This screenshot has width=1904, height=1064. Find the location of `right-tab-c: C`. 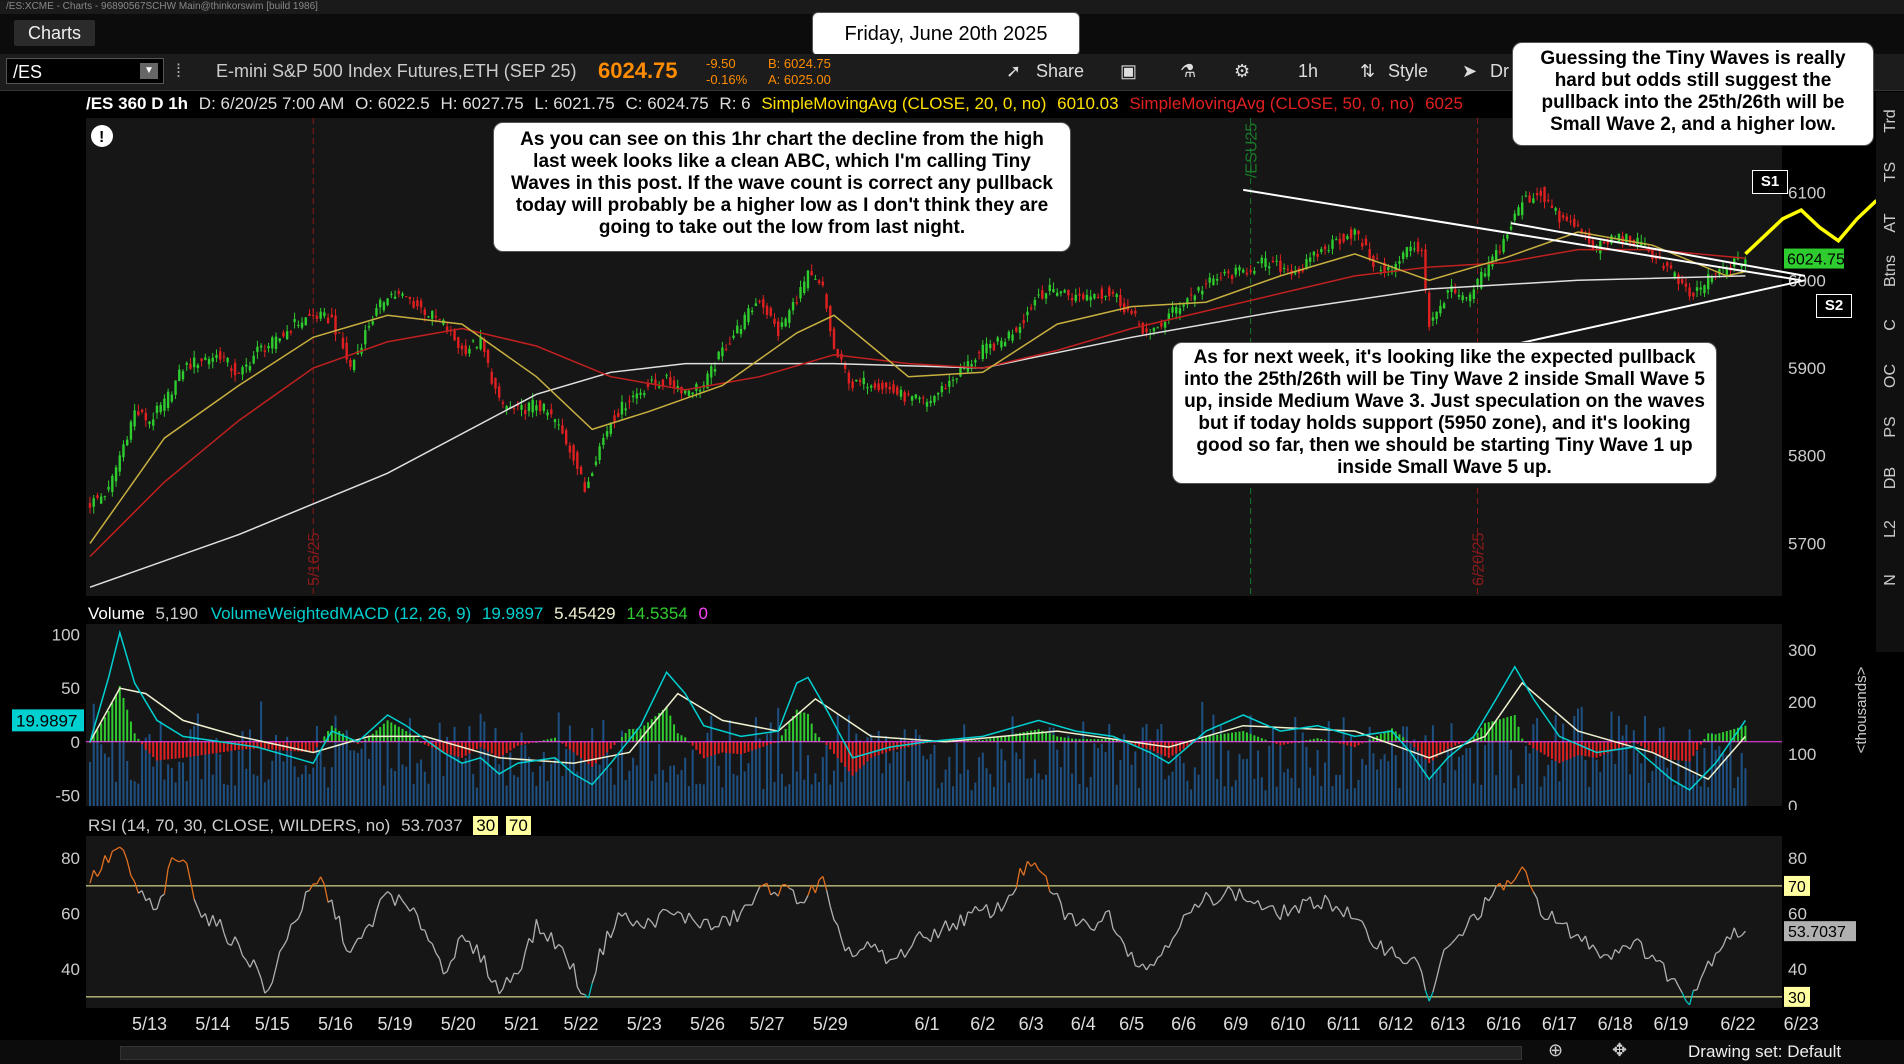

right-tab-c: C is located at coordinates (1890, 325).